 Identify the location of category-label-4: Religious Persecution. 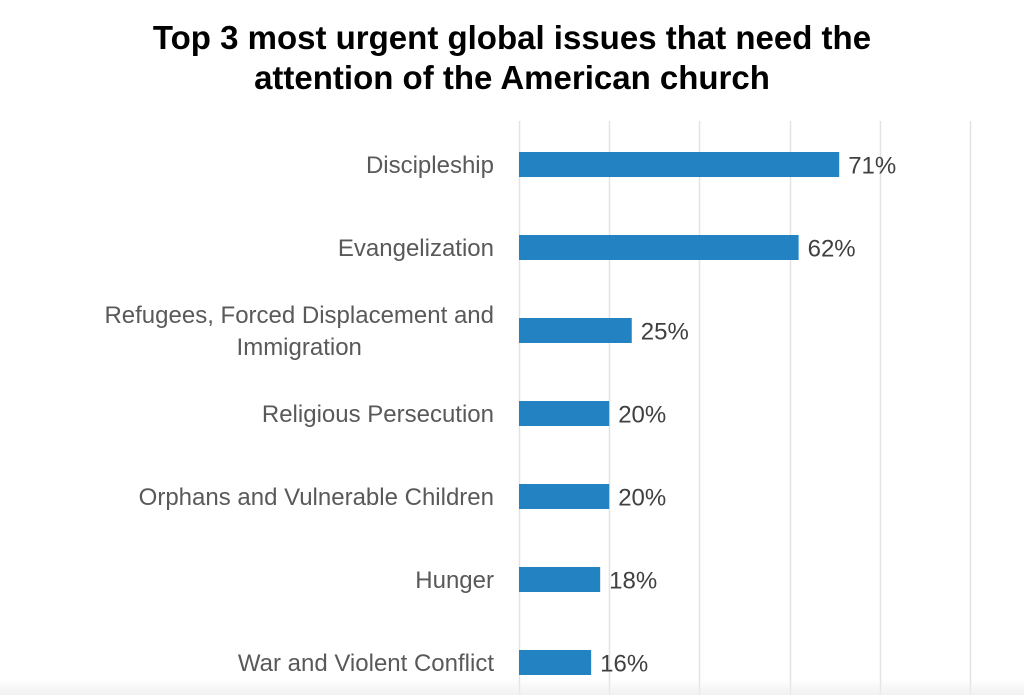
(378, 414).